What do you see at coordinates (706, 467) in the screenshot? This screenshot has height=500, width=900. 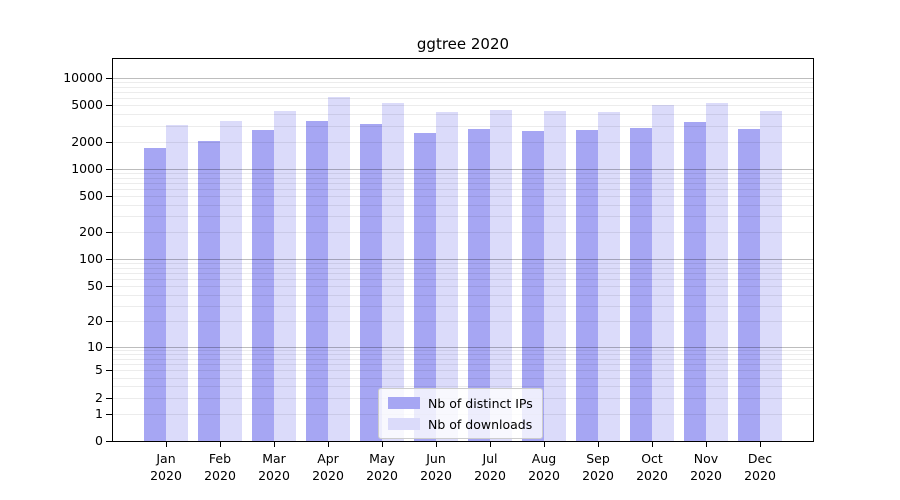 I see `x-tick-label: Nov 2020` at bounding box center [706, 467].